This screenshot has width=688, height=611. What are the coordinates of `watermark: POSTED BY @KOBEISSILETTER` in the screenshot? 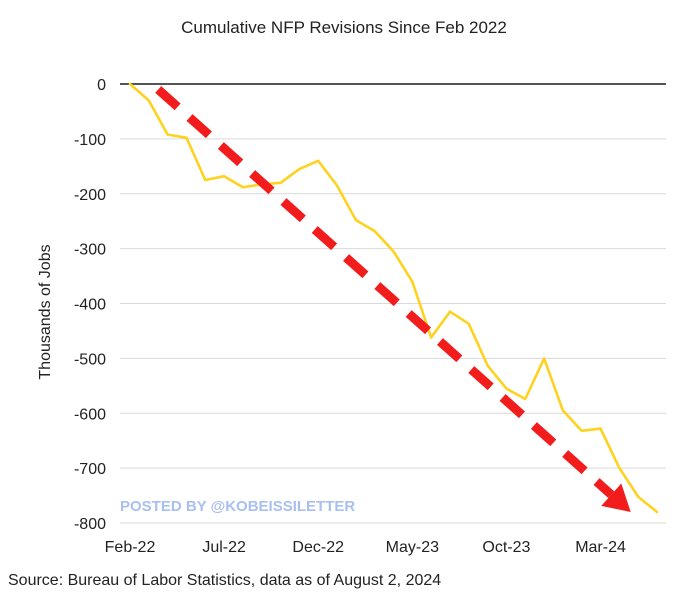 It's located at (237, 506).